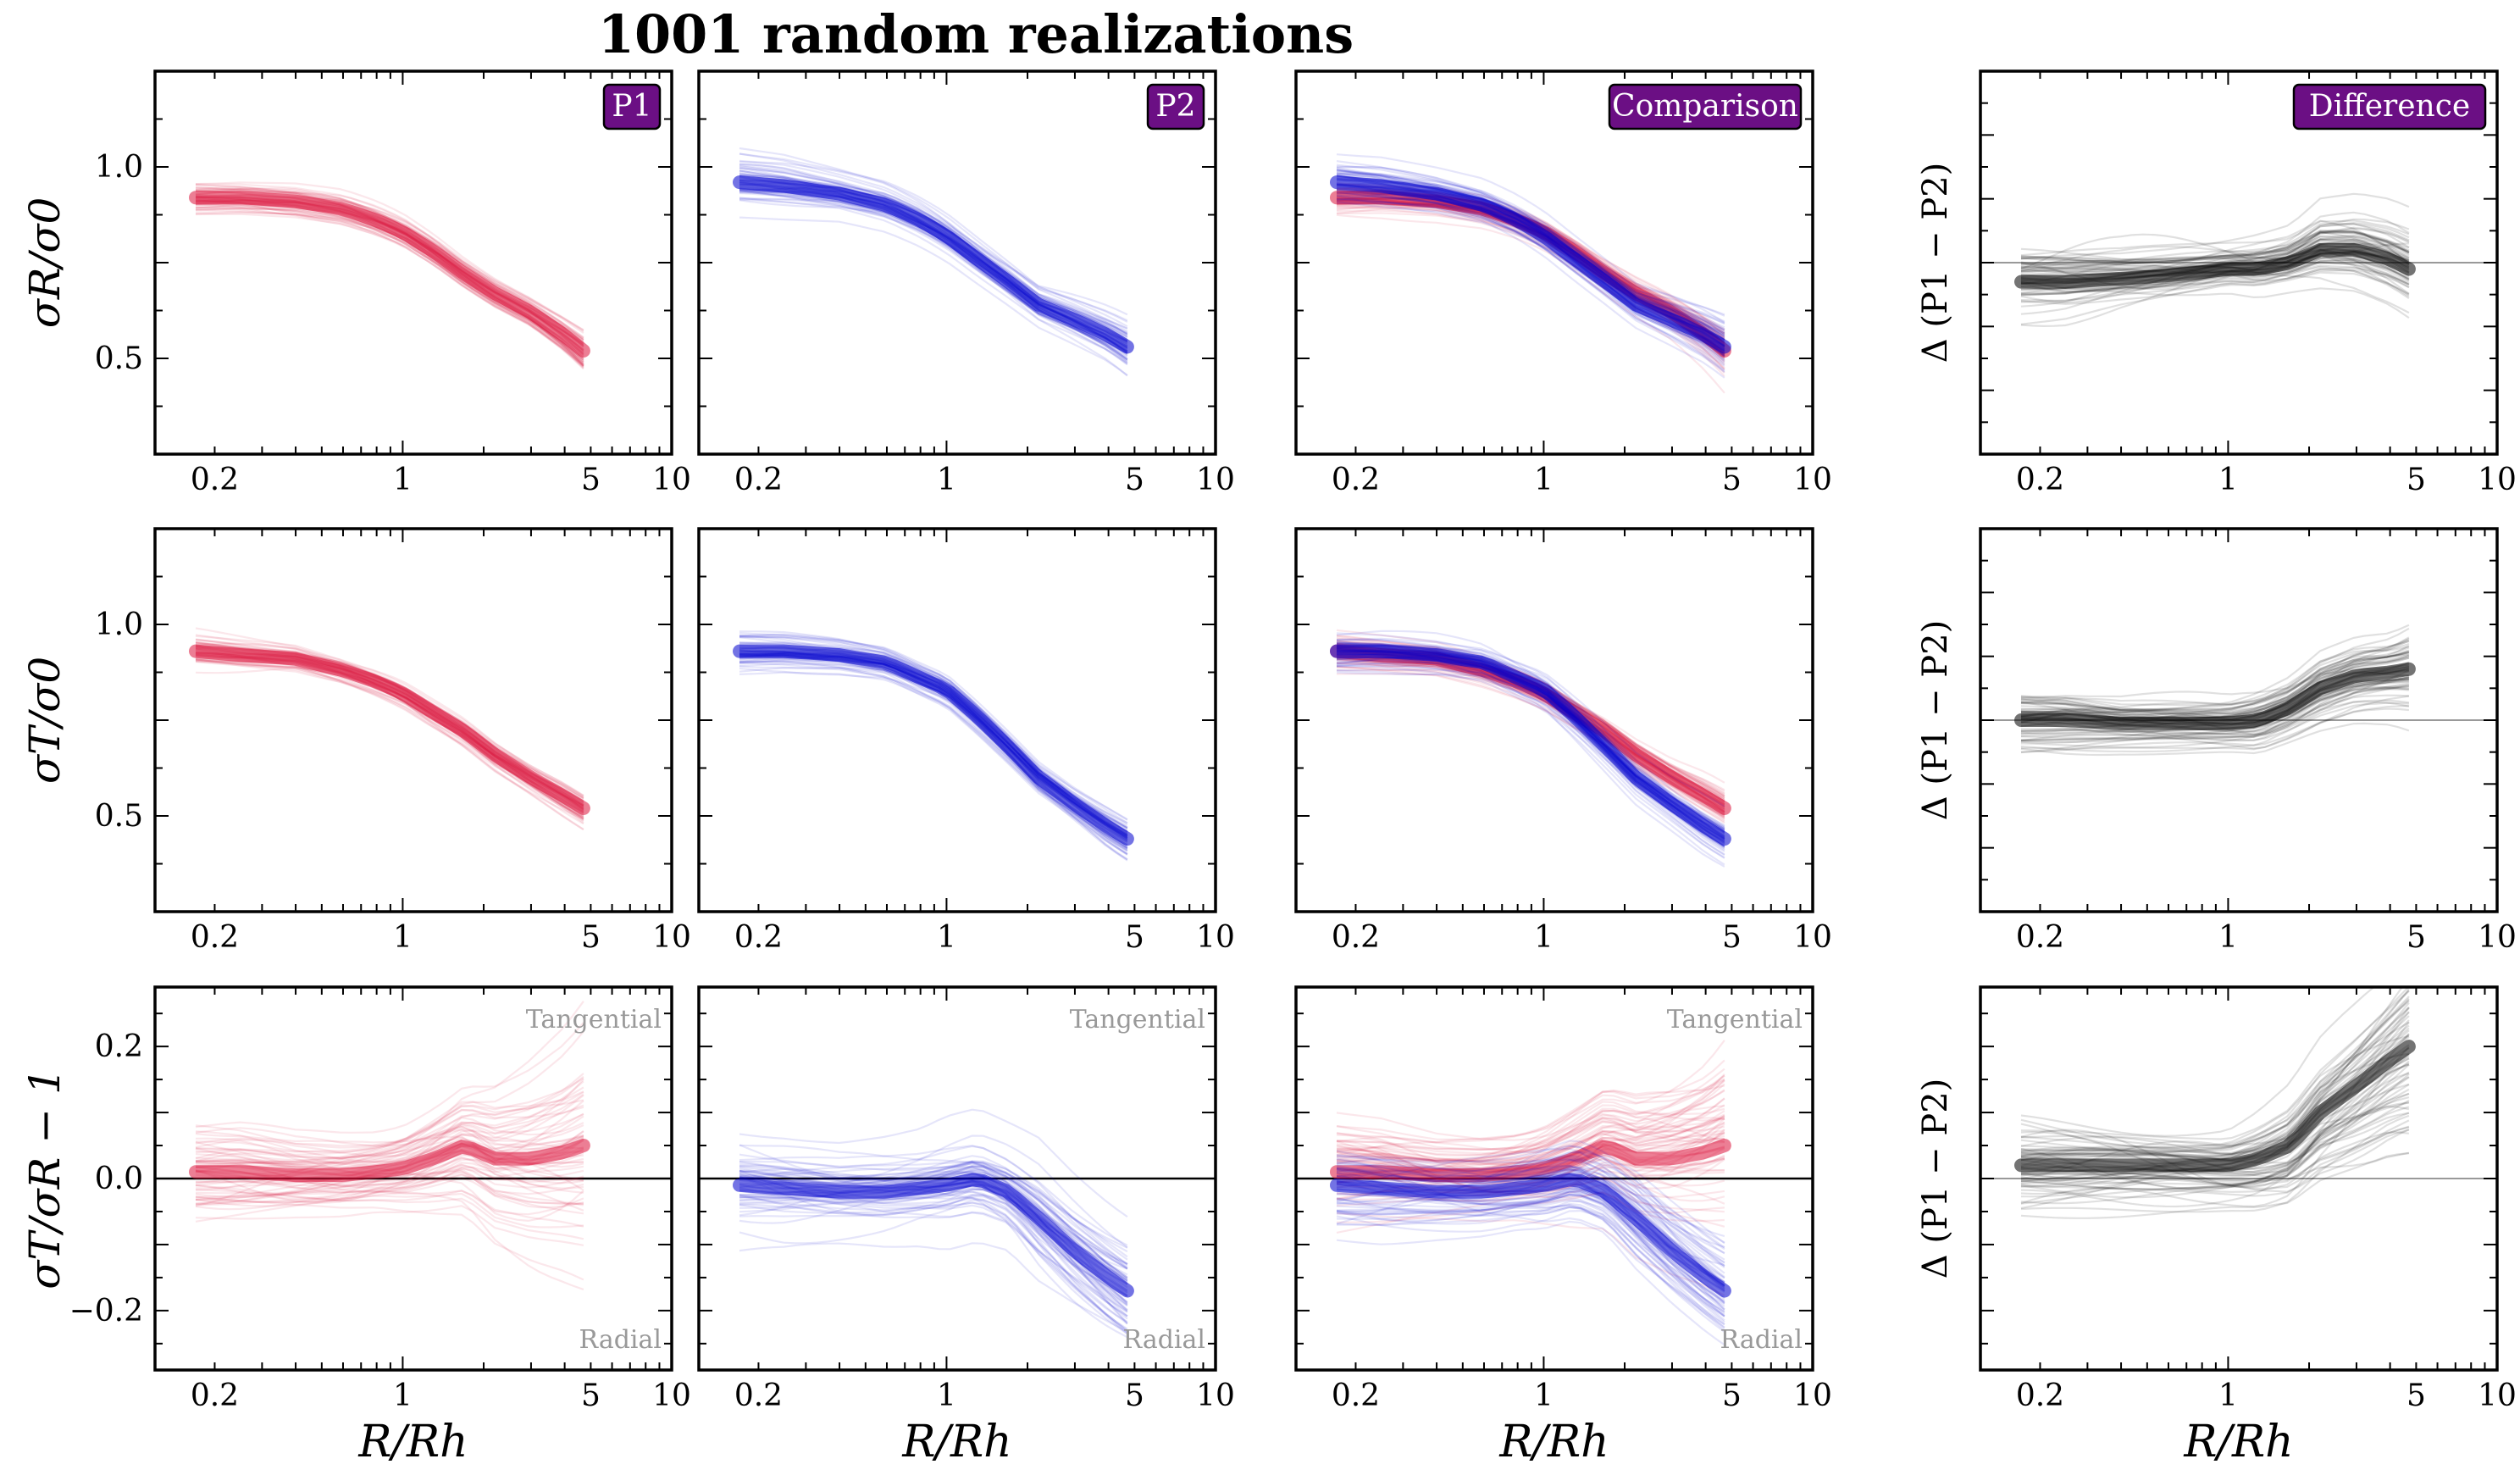 This screenshot has height=1481, width=2520. What do you see at coordinates (119, 816) in the screenshot?
I see `y-tick-label: 0.5` at bounding box center [119, 816].